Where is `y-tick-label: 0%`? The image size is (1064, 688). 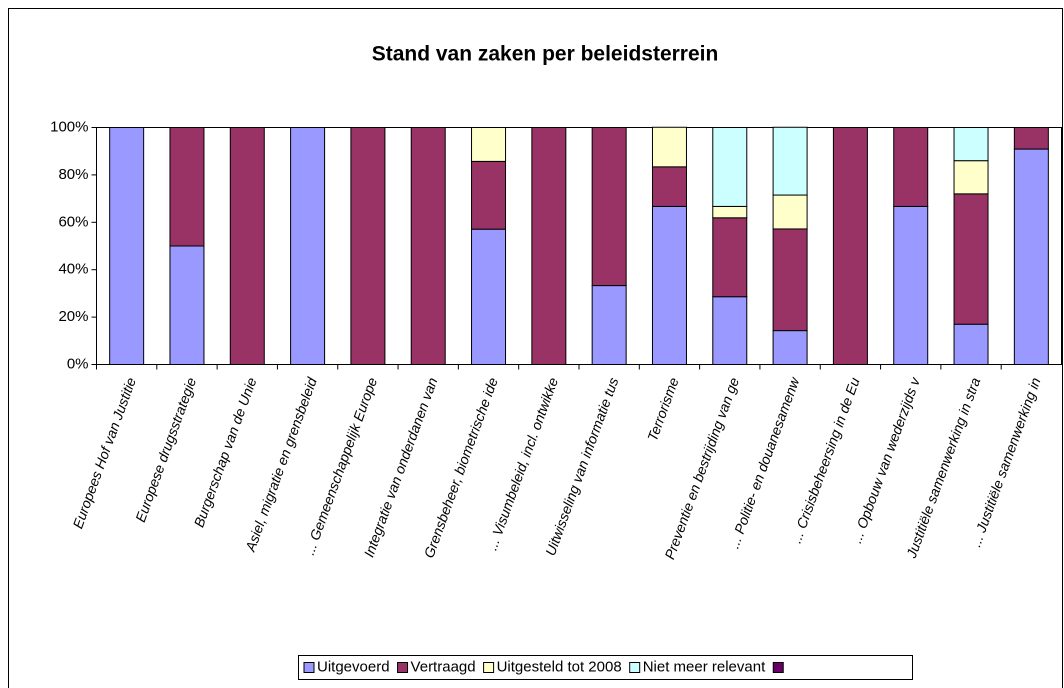 y-tick-label: 0% is located at coordinates (78, 363).